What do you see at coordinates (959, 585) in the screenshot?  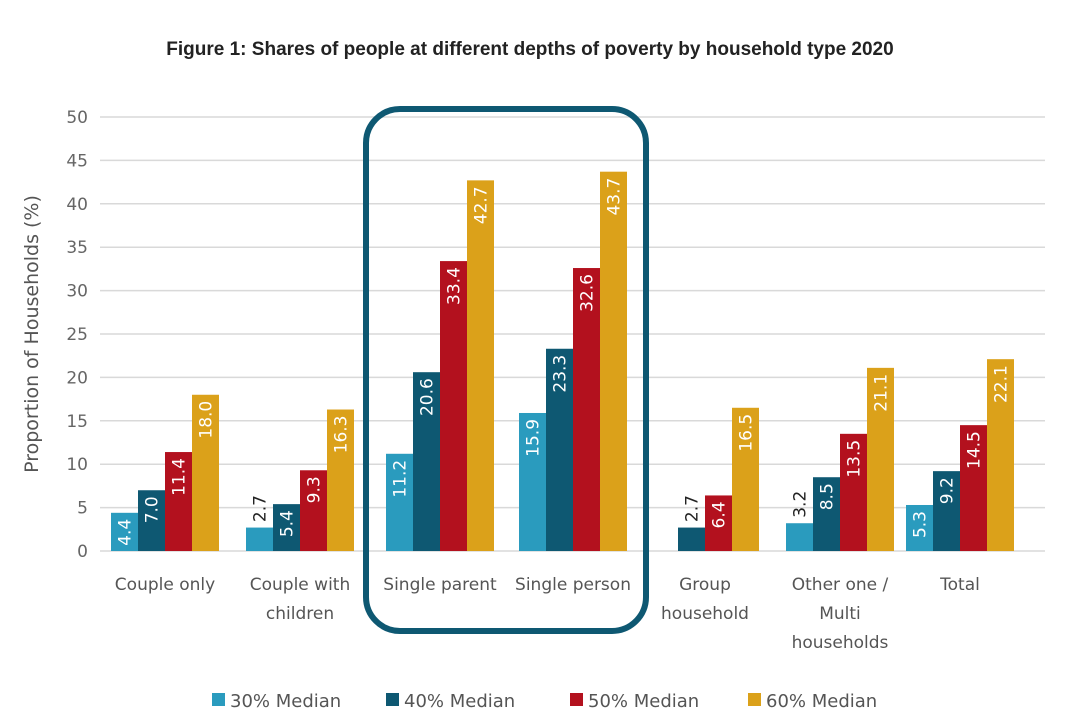 I see `x-tick-label: Total` at bounding box center [959, 585].